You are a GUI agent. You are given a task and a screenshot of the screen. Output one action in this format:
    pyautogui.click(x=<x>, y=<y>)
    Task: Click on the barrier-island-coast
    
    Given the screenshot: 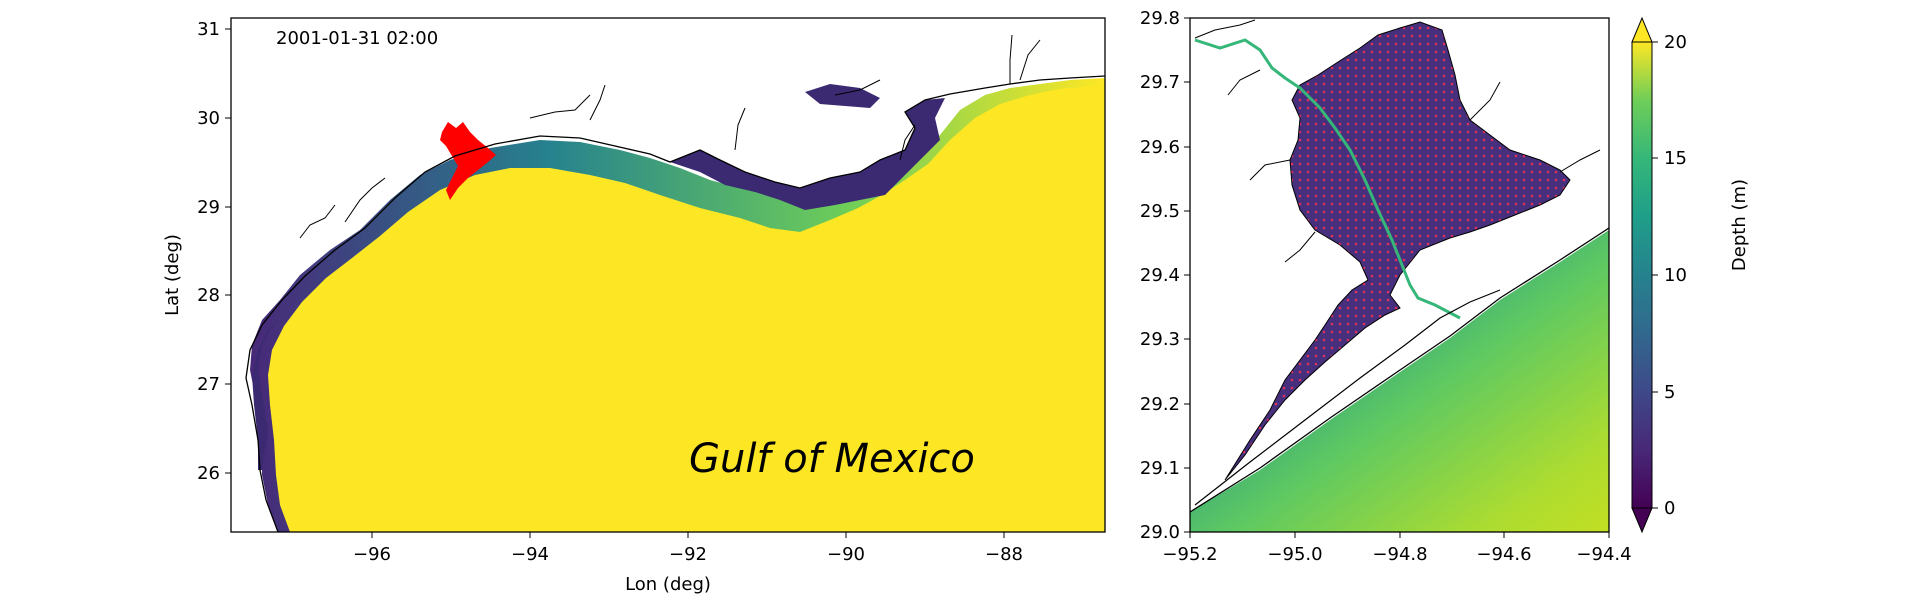 What is the action you would take?
    pyautogui.click(x=1399, y=370)
    